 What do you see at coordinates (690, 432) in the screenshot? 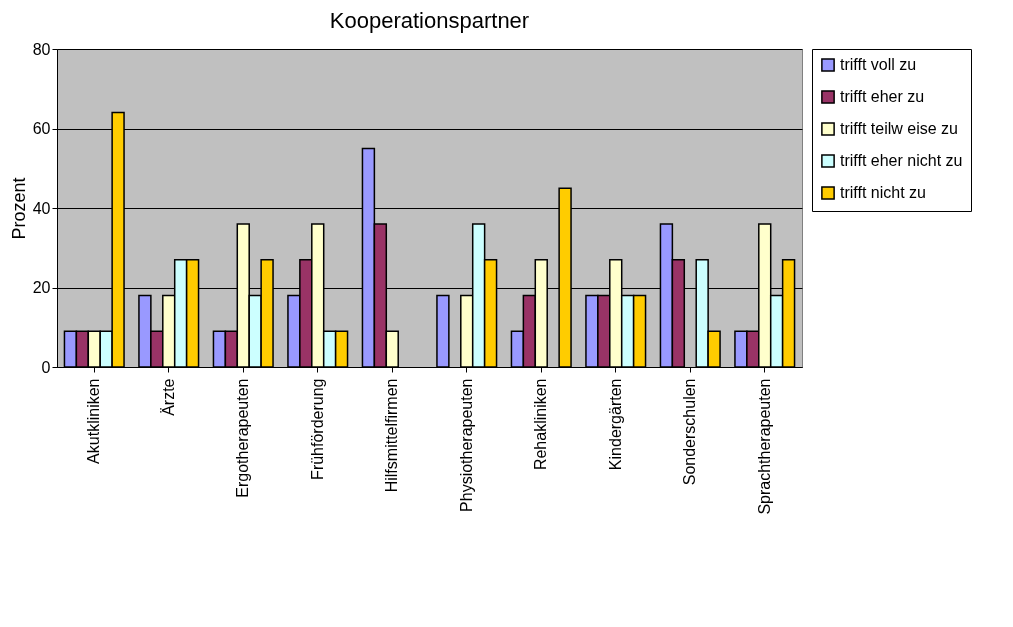
I see `x-tick-label: Sonderschulen` at bounding box center [690, 432].